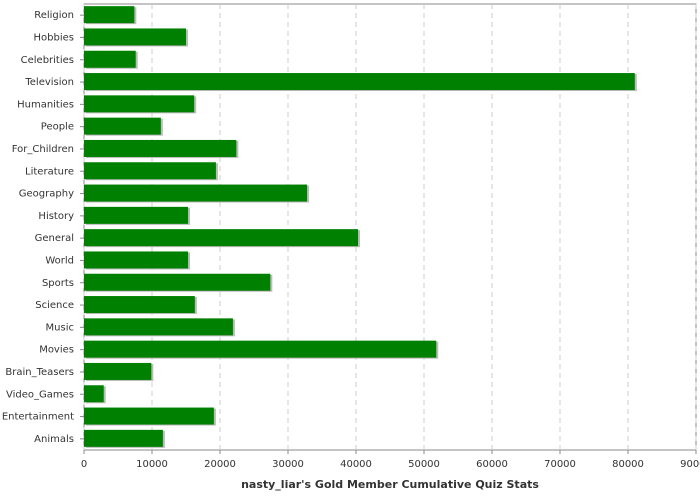  I want to click on y-tick-label: Movies, so click(56, 350).